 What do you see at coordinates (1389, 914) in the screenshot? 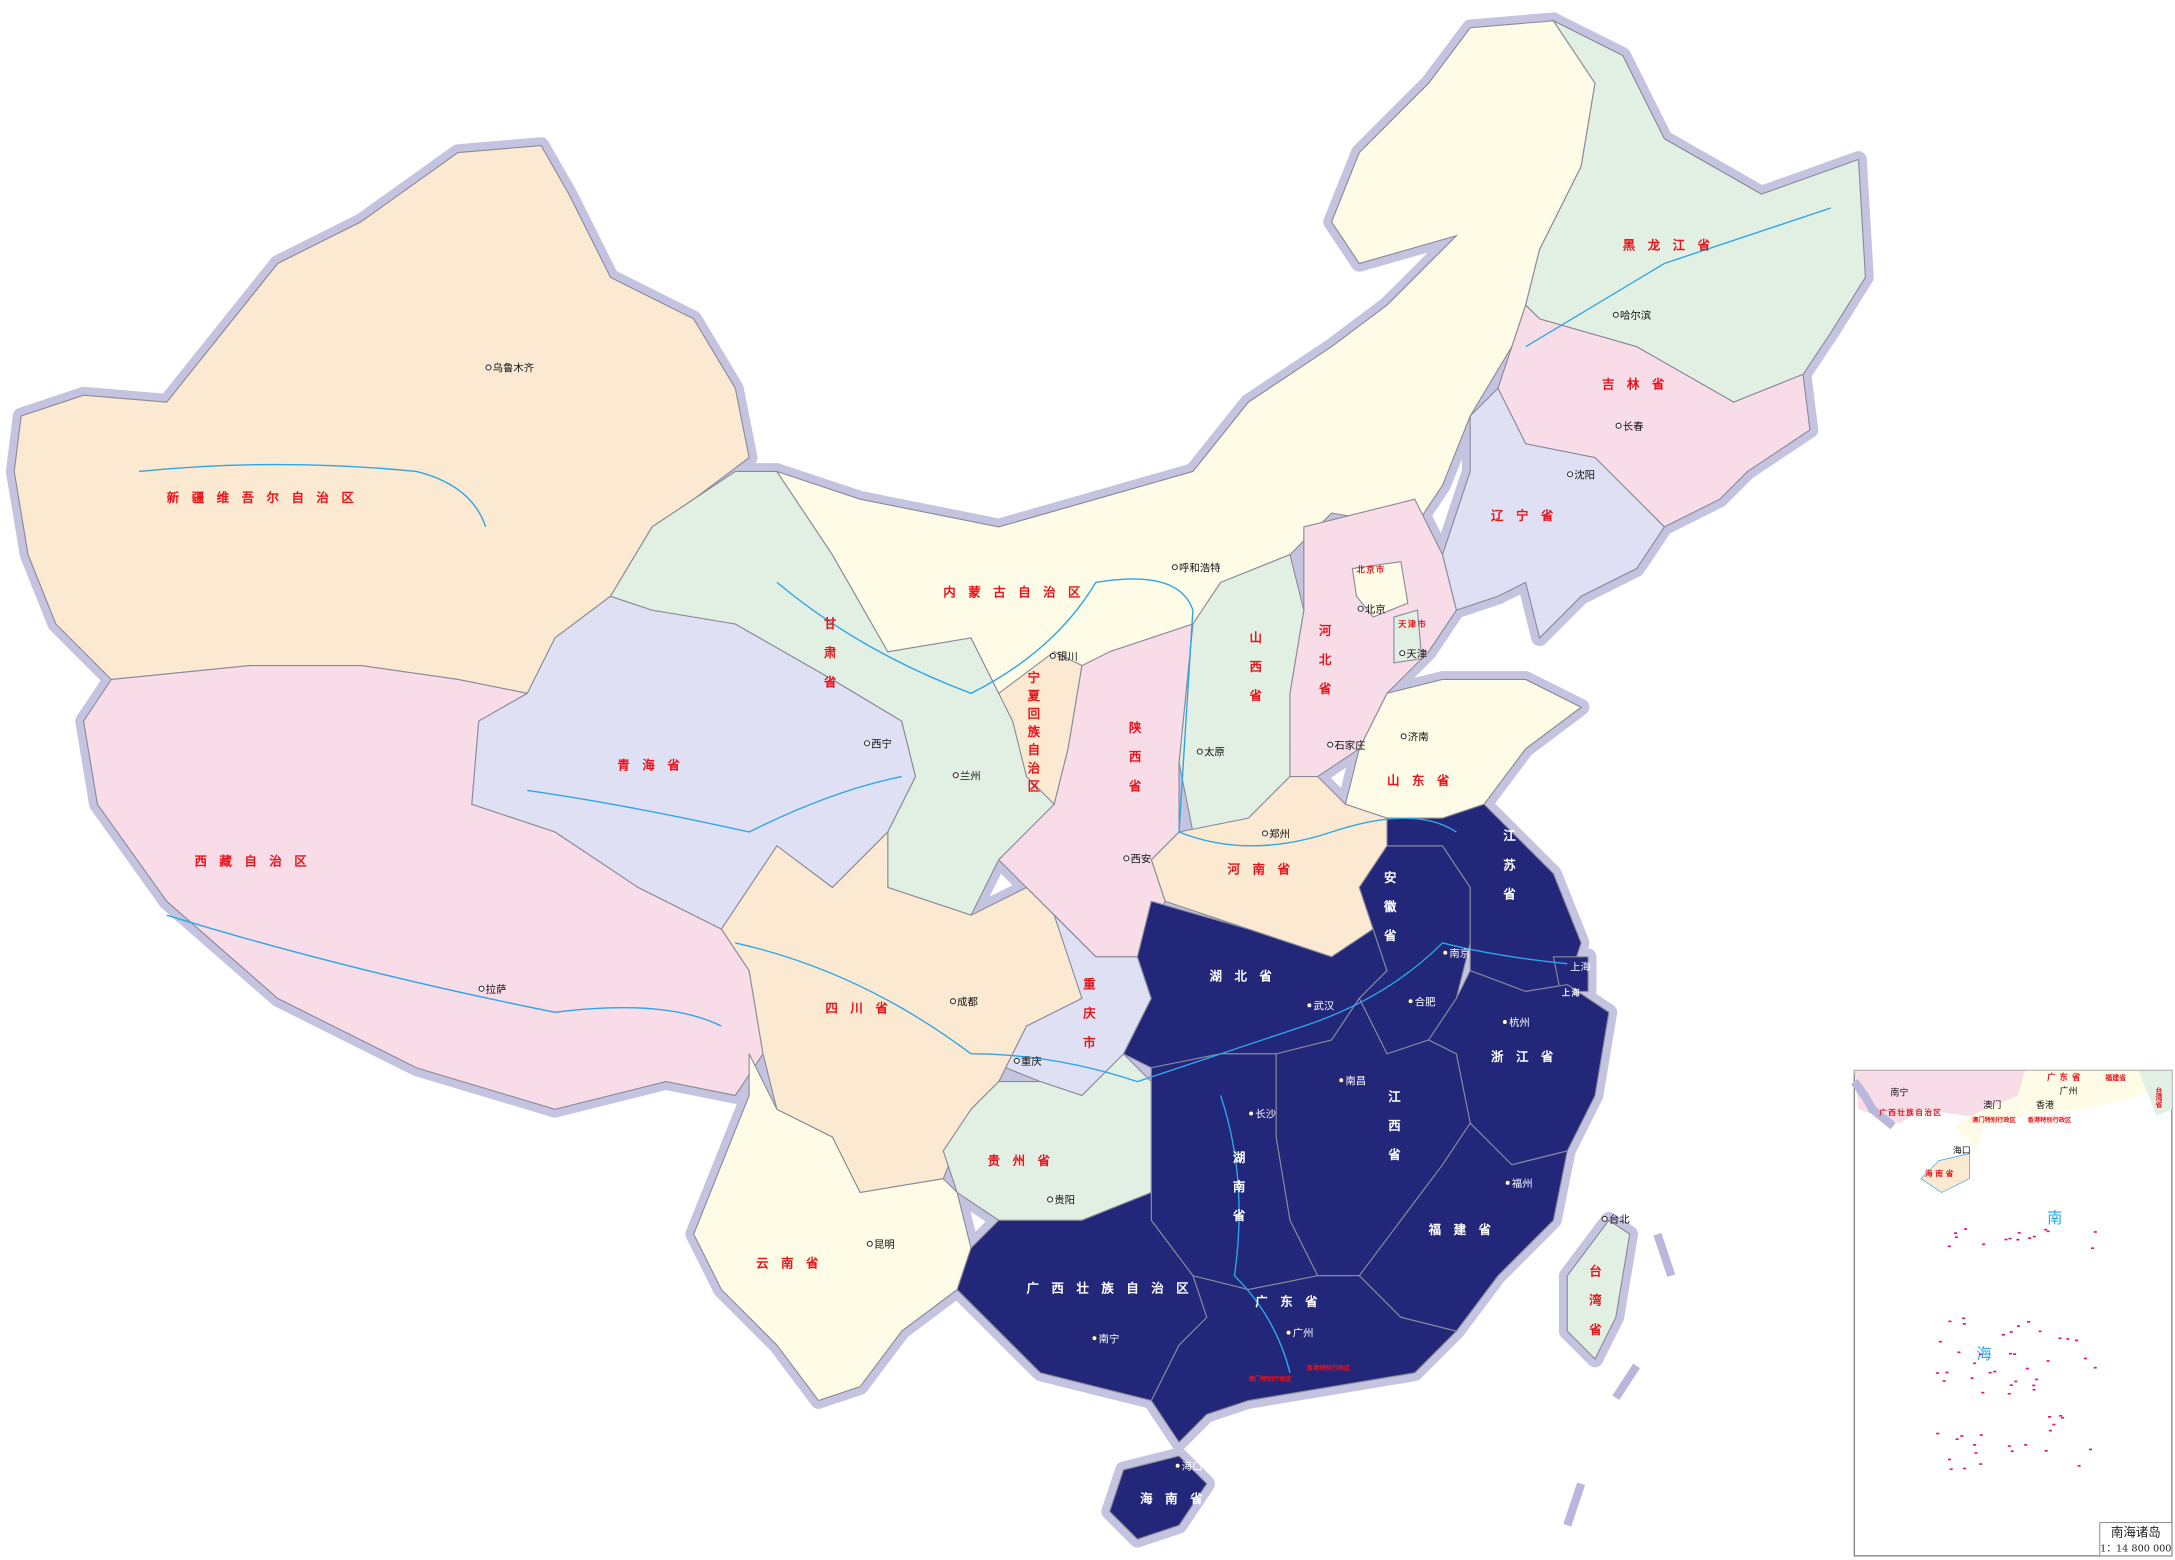
I see `province-label-anhui: 安徽省` at bounding box center [1389, 914].